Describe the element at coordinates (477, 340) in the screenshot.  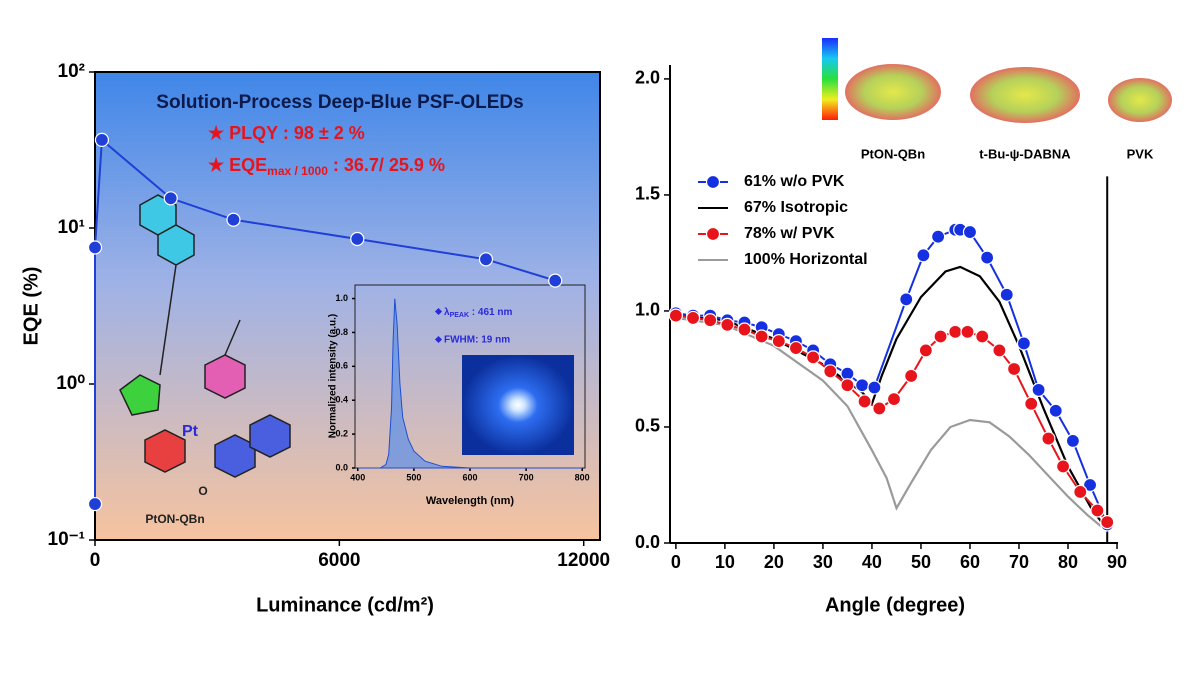
I see `inset-legend: FWHM: 19 nm` at that location.